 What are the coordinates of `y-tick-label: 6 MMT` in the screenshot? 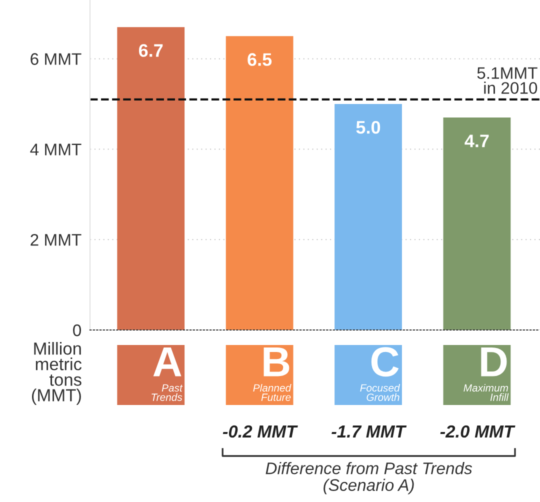 It's located at (56, 59).